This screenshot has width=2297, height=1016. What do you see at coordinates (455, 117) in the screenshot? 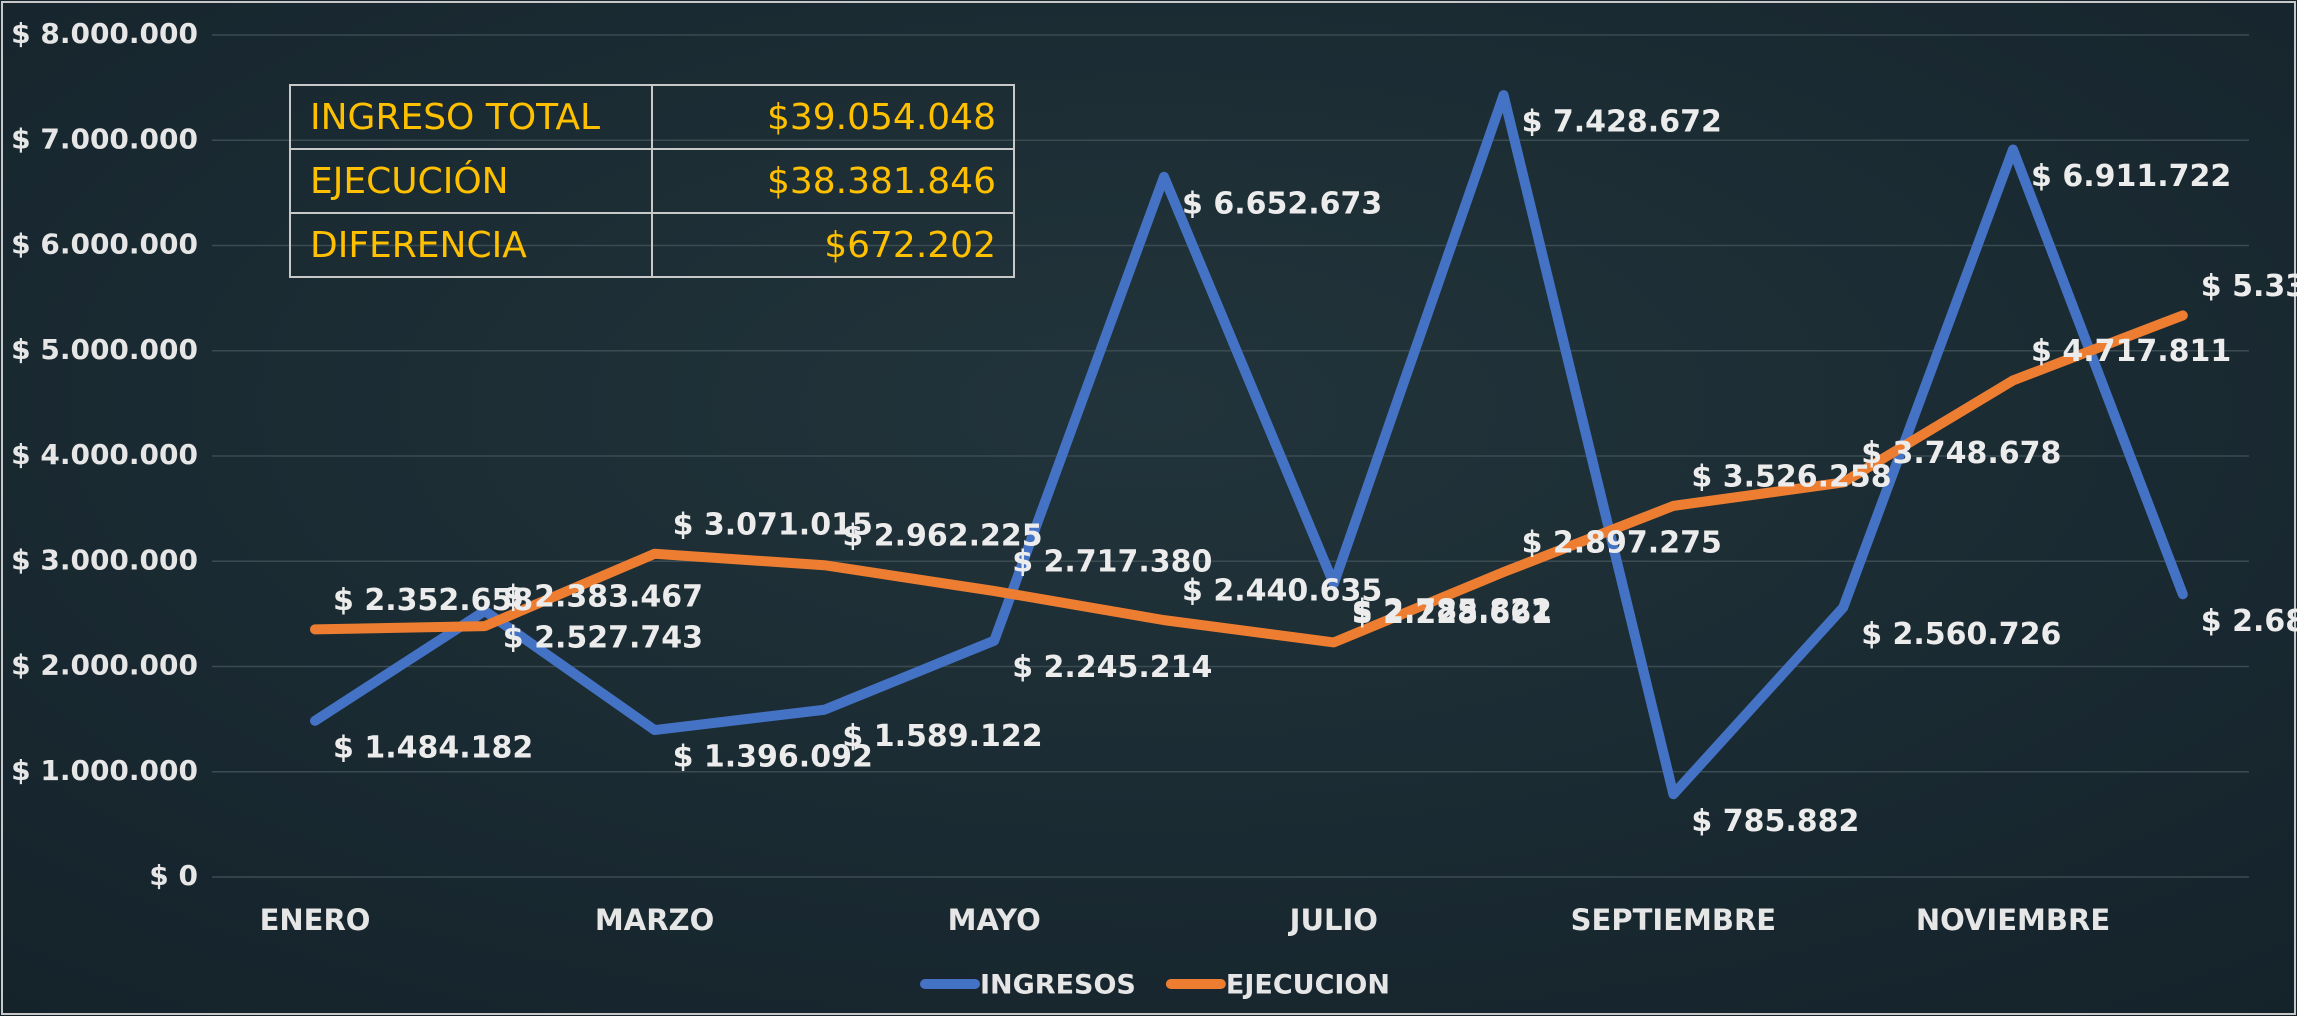
I see `table-label: INGRESO TOTAL` at bounding box center [455, 117].